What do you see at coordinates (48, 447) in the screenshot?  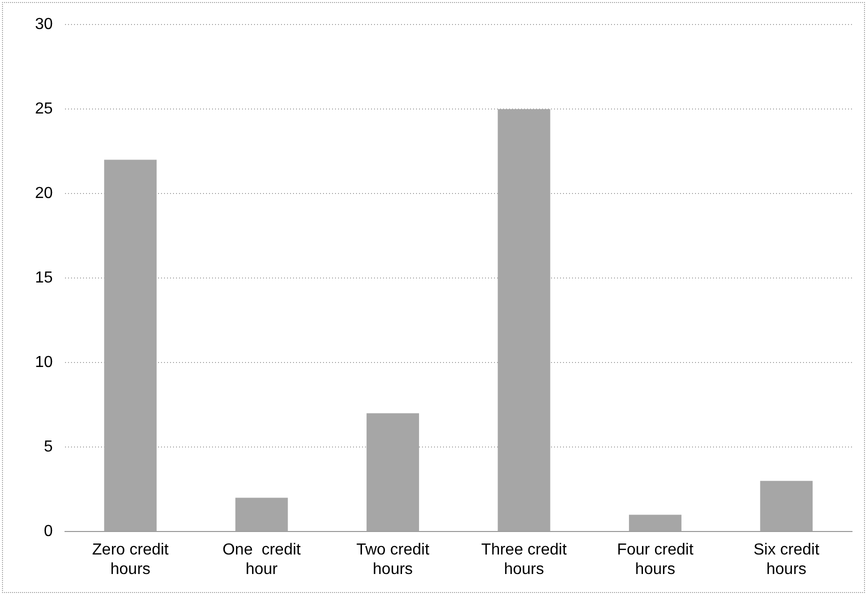 I see `y-tick-label: 5` at bounding box center [48, 447].